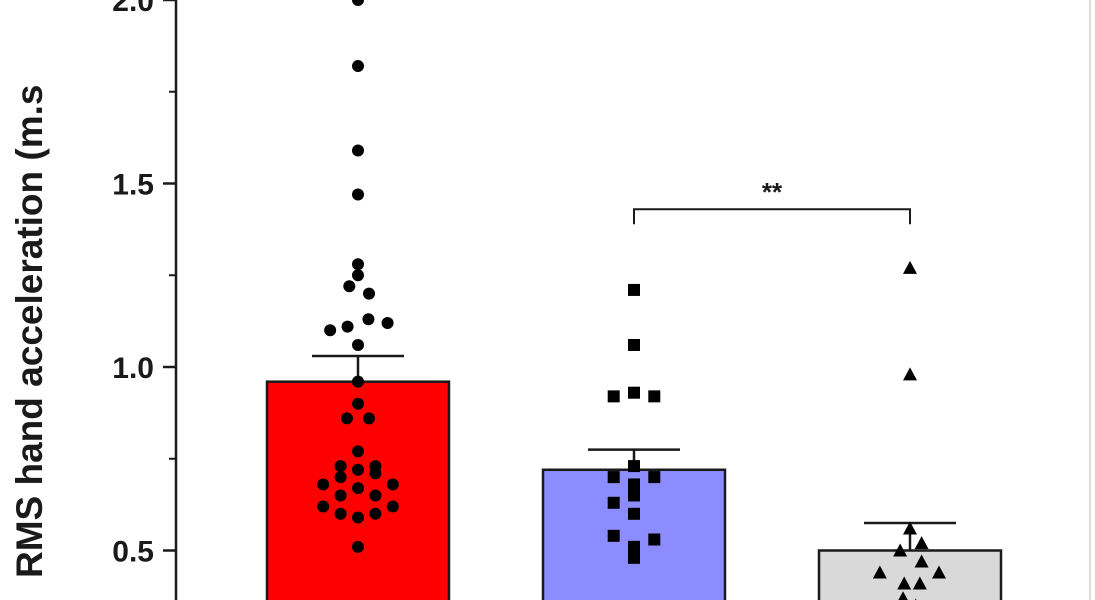 The height and width of the screenshot is (600, 1095). What do you see at coordinates (133, 9) in the screenshot?
I see `y-tick-label: 2.0` at bounding box center [133, 9].